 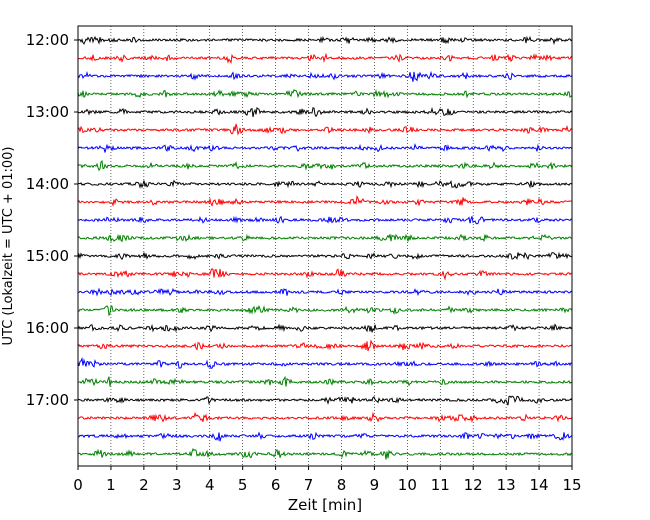 I want to click on x-tick-label: 6, so click(x=276, y=485).